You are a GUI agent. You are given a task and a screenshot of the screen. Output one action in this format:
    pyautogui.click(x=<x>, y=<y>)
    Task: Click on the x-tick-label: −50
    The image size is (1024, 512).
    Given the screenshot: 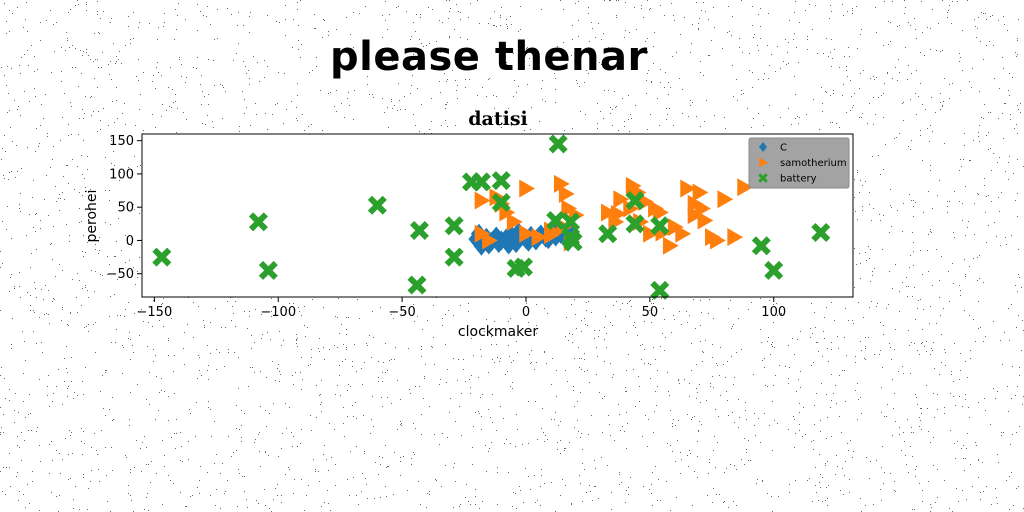 What is the action you would take?
    pyautogui.click(x=401, y=312)
    